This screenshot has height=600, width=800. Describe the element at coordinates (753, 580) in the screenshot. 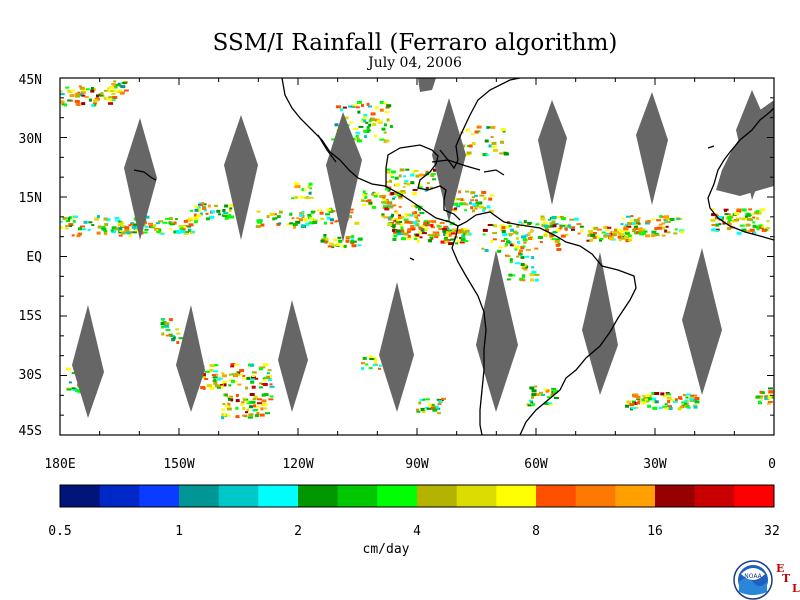

I see `noaa-logo-icon: NOAA` at that location.